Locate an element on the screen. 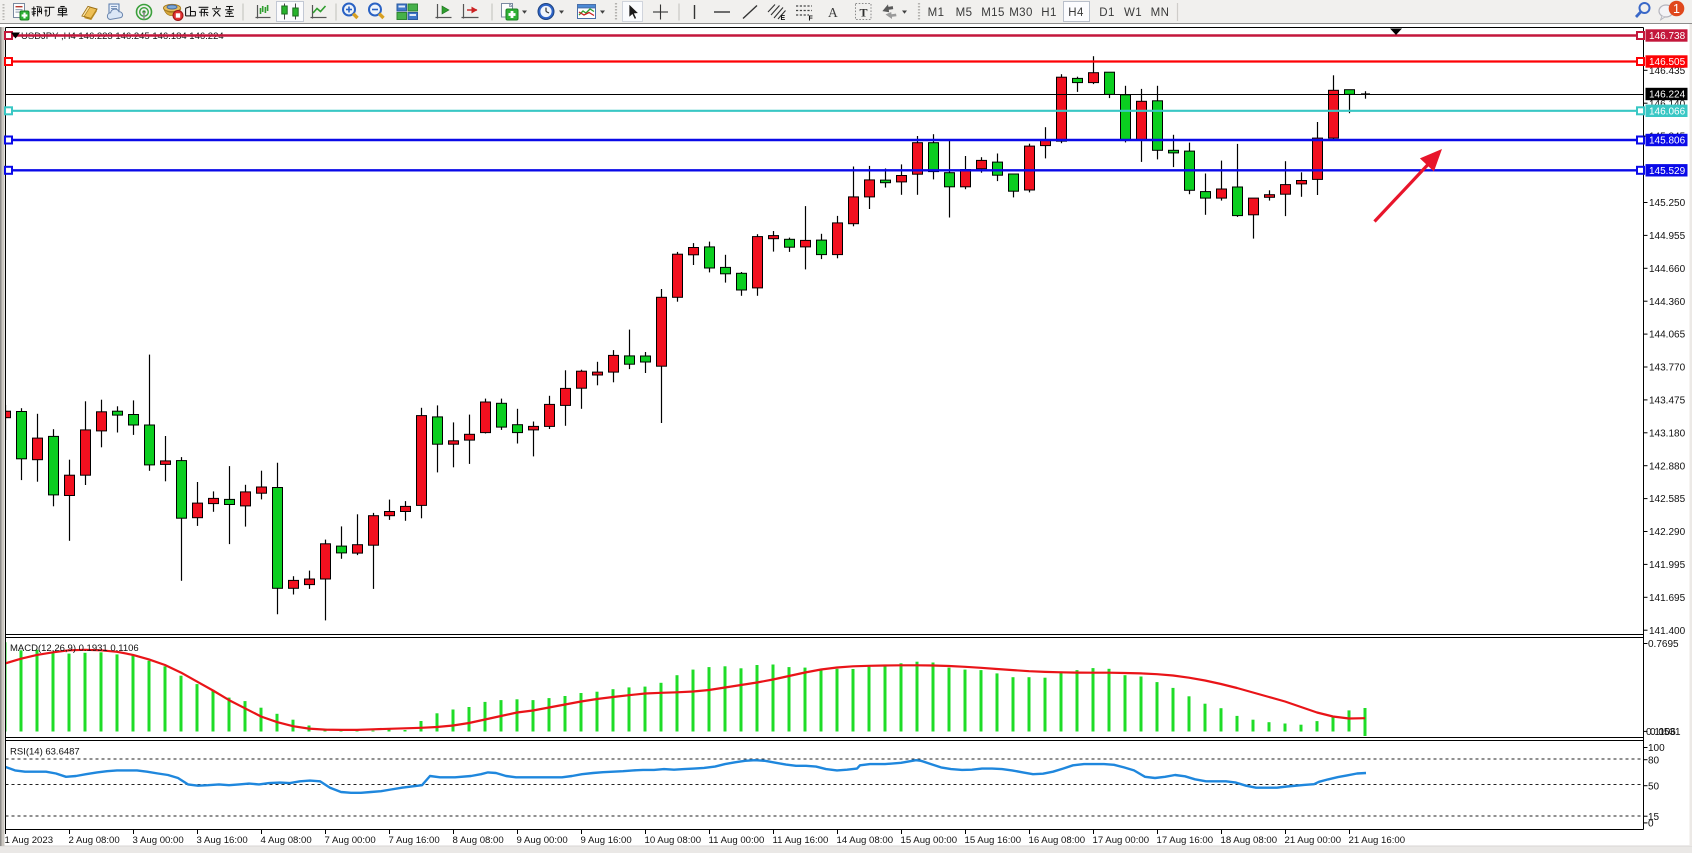 The width and height of the screenshot is (1692, 853). svg-text: 144.360 is located at coordinates (1667, 302).